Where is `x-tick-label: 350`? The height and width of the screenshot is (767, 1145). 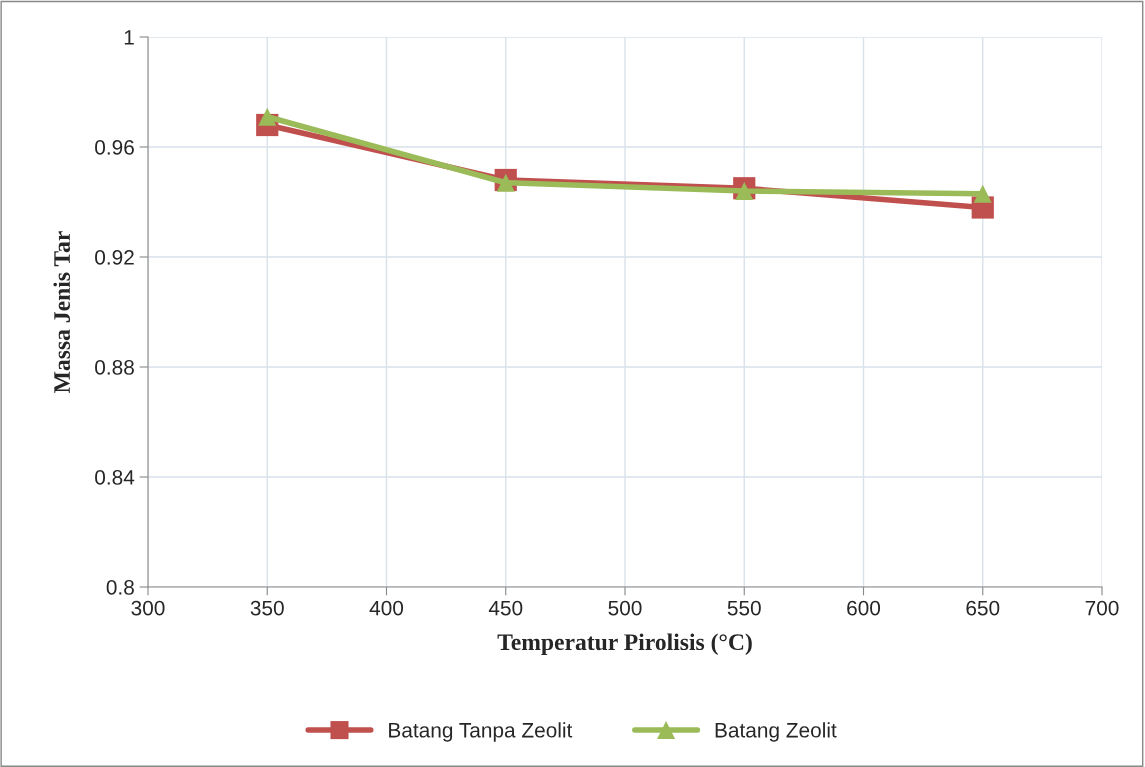
x-tick-label: 350 is located at coordinates (267, 608).